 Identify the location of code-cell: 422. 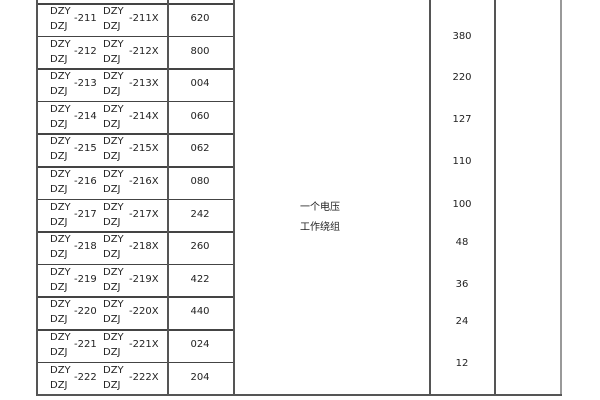
(200, 279).